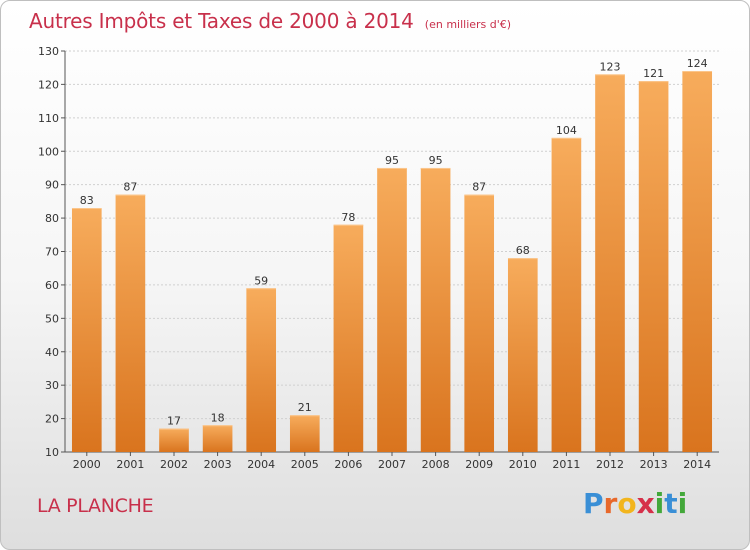 This screenshot has width=750, height=550. I want to click on data-label: 18, so click(218, 417).